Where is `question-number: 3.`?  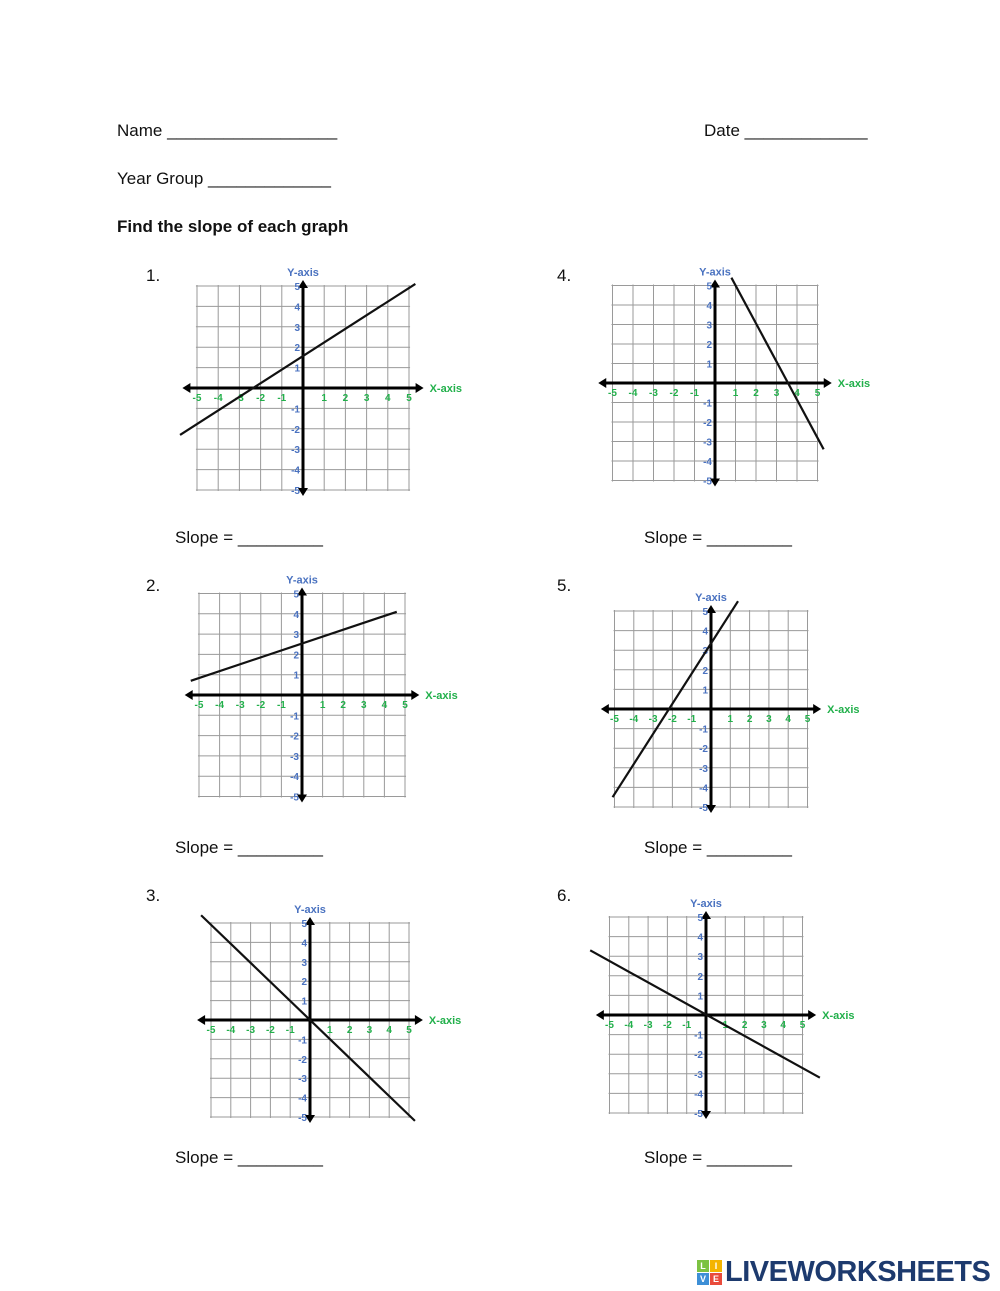
question-number: 3. is located at coordinates (153, 895).